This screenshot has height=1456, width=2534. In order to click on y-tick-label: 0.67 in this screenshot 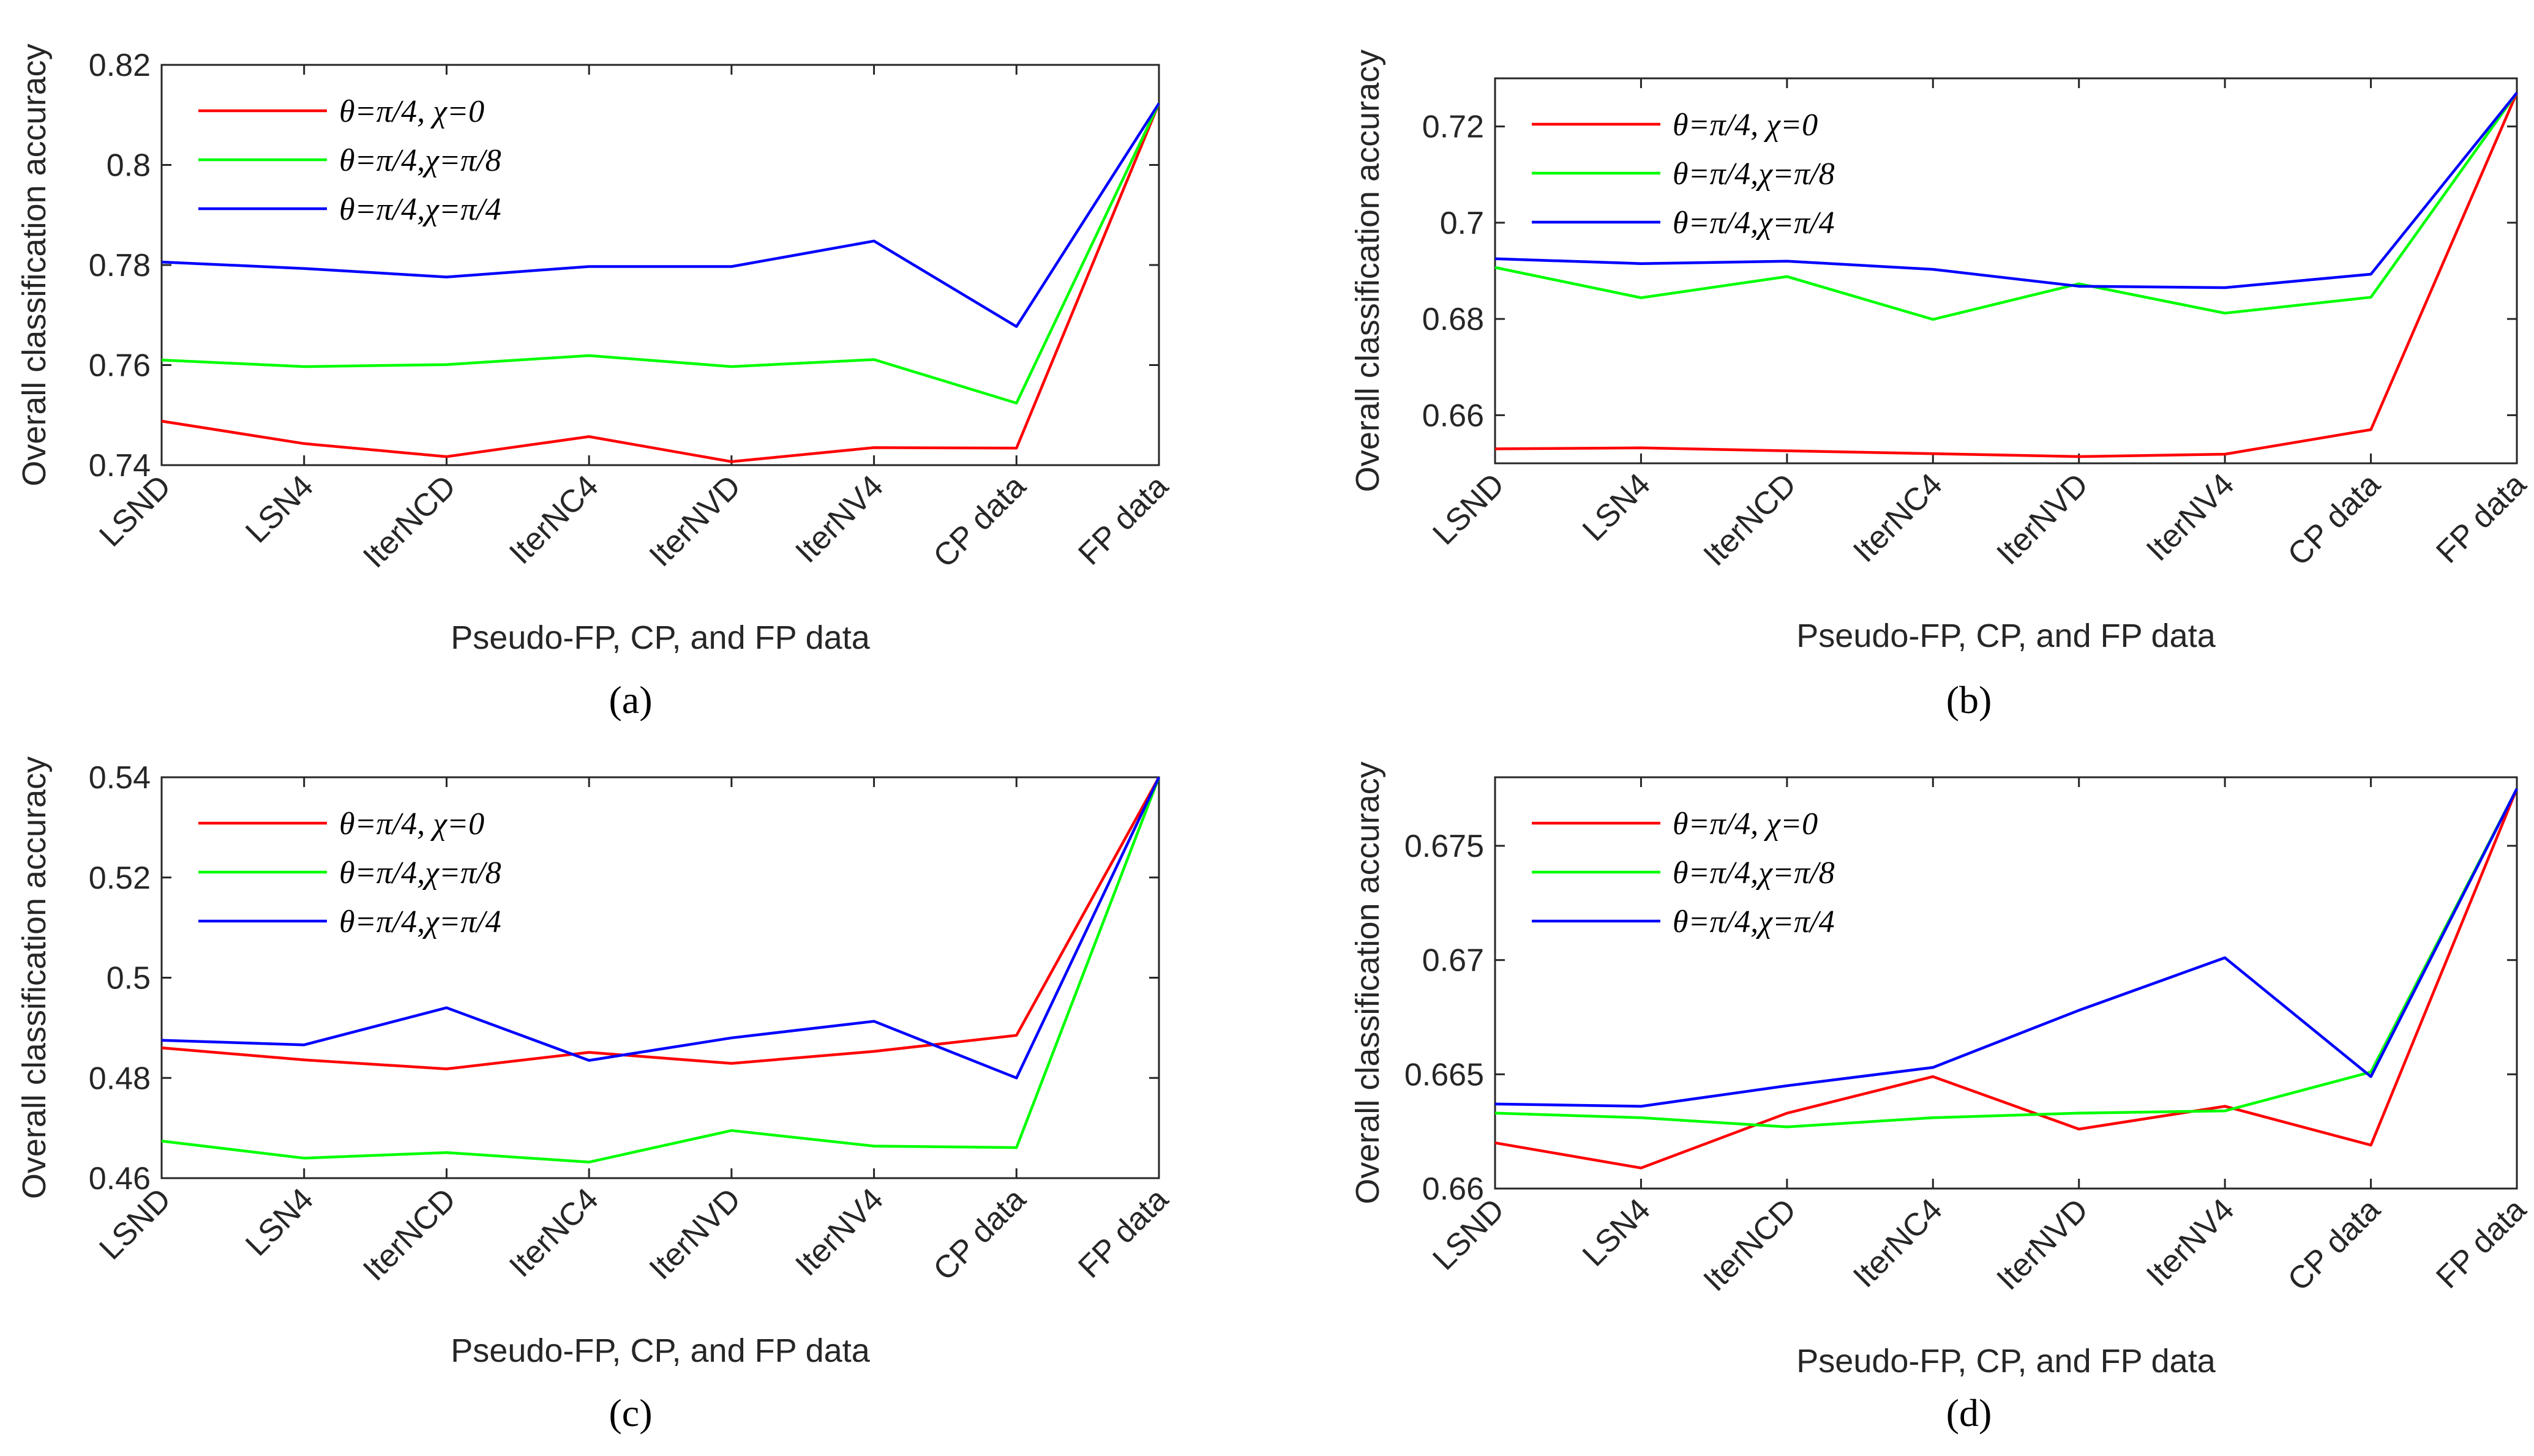, I will do `click(1453, 961)`.